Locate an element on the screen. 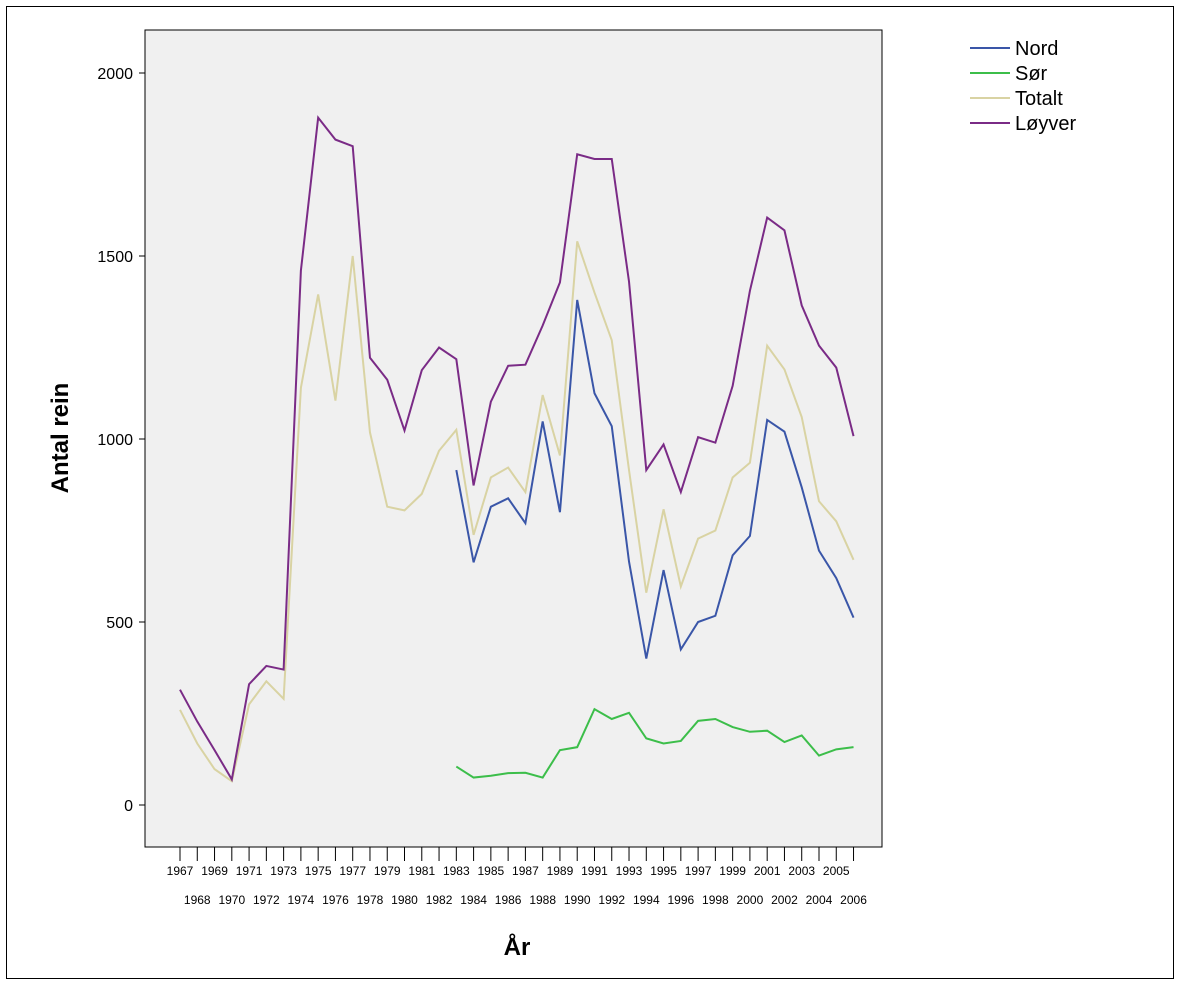 The height and width of the screenshot is (985, 1182). x-tick-label: 1972 is located at coordinates (266, 900).